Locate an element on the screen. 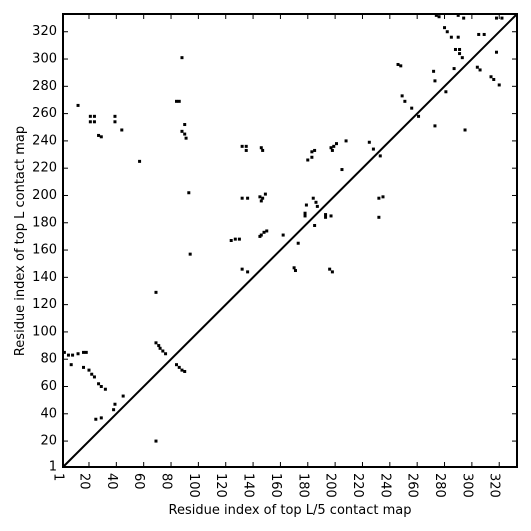  x-tick-label: 260 is located at coordinates (412, 485).